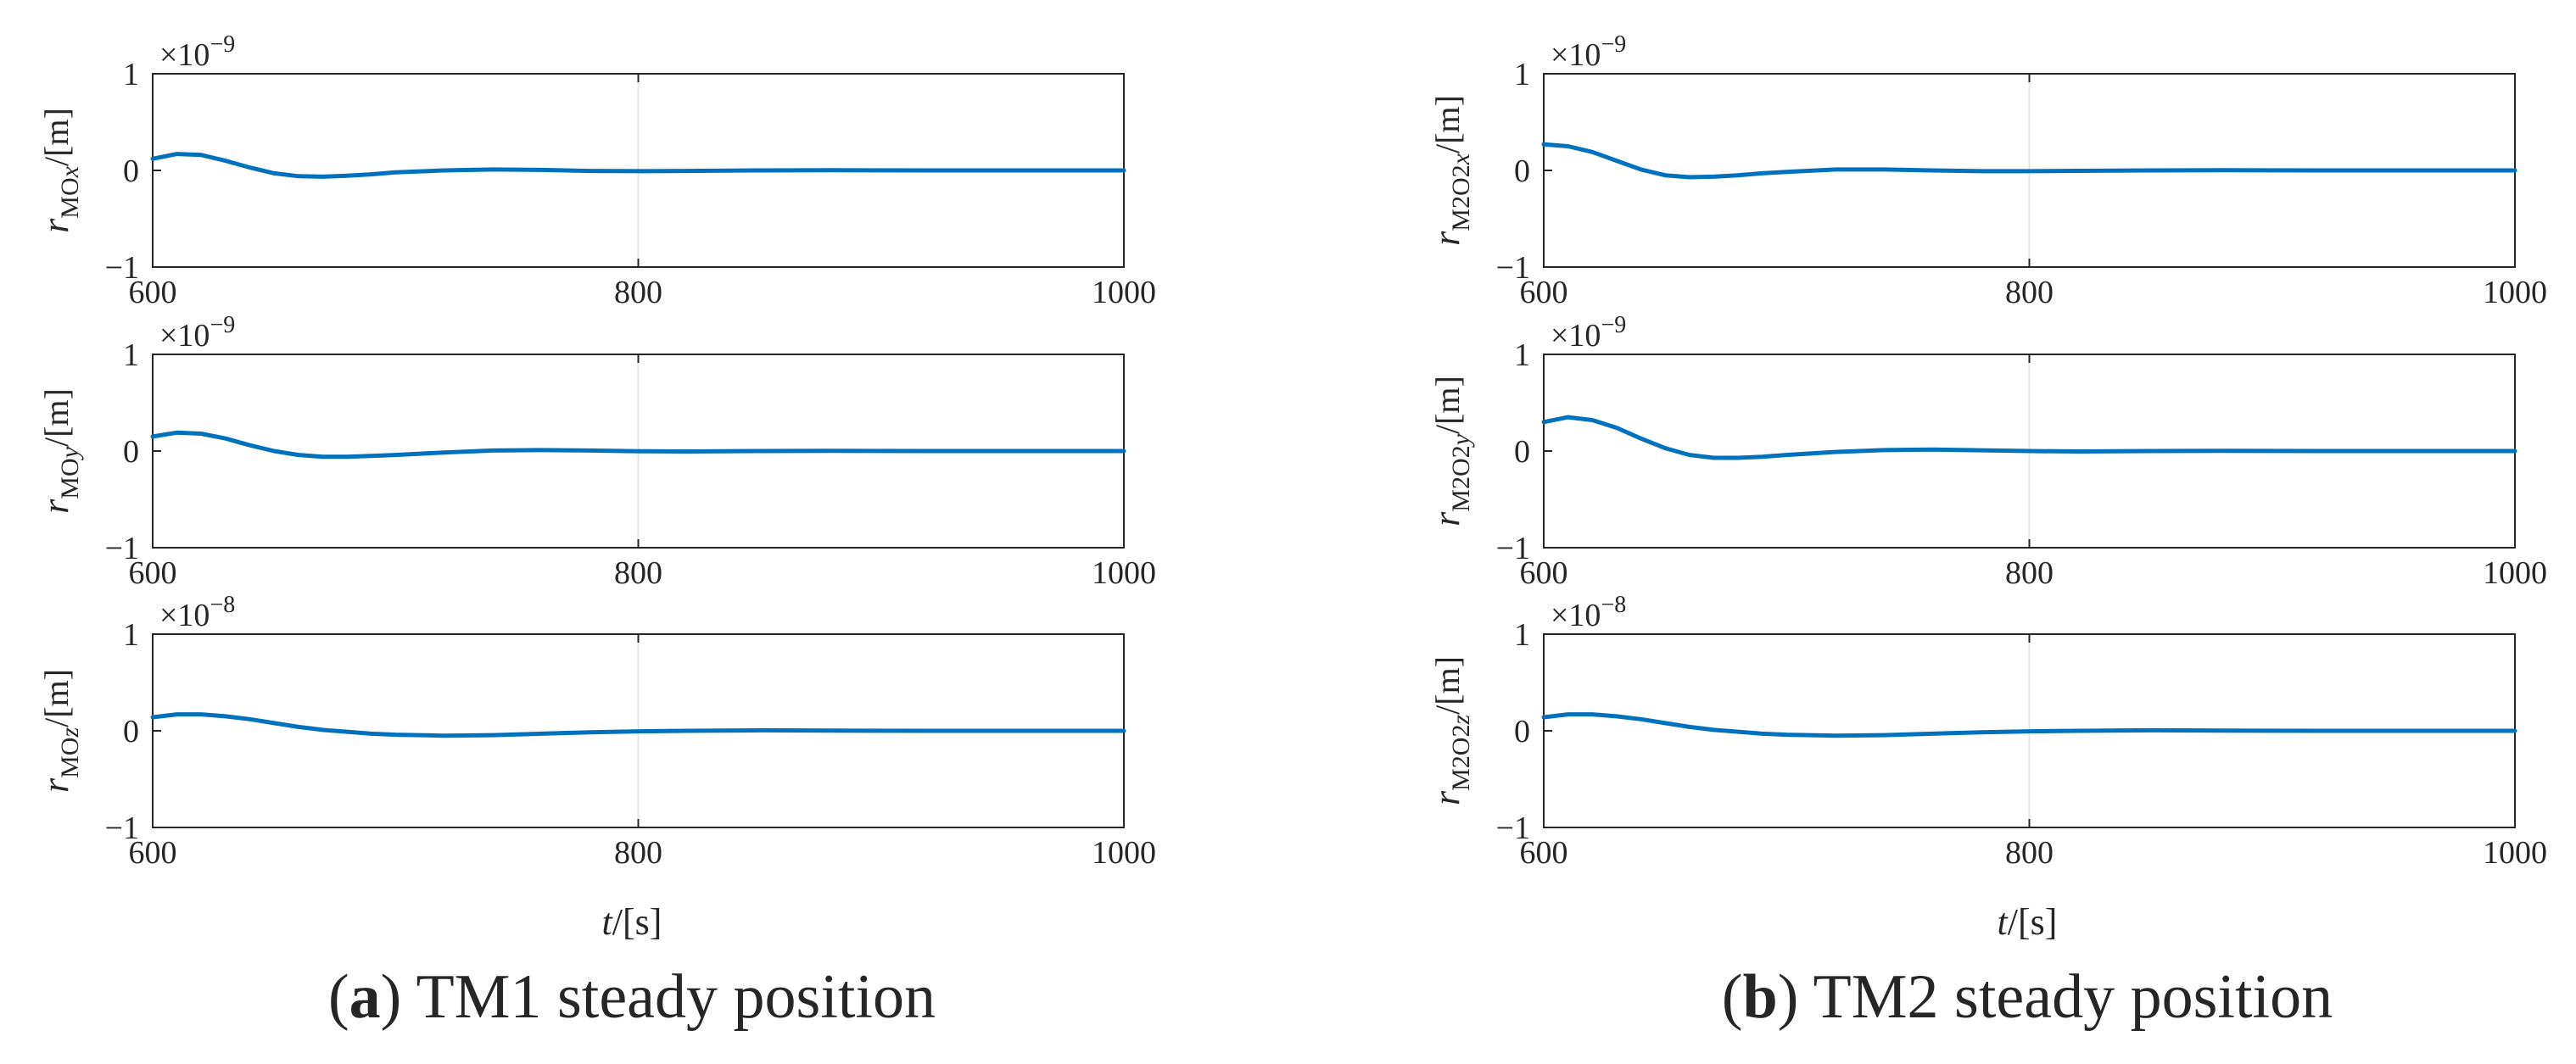 This screenshot has height=1064, width=2576. Describe the element at coordinates (1124, 853) in the screenshot. I see `x-tick-label-a3-2: 1000` at that location.